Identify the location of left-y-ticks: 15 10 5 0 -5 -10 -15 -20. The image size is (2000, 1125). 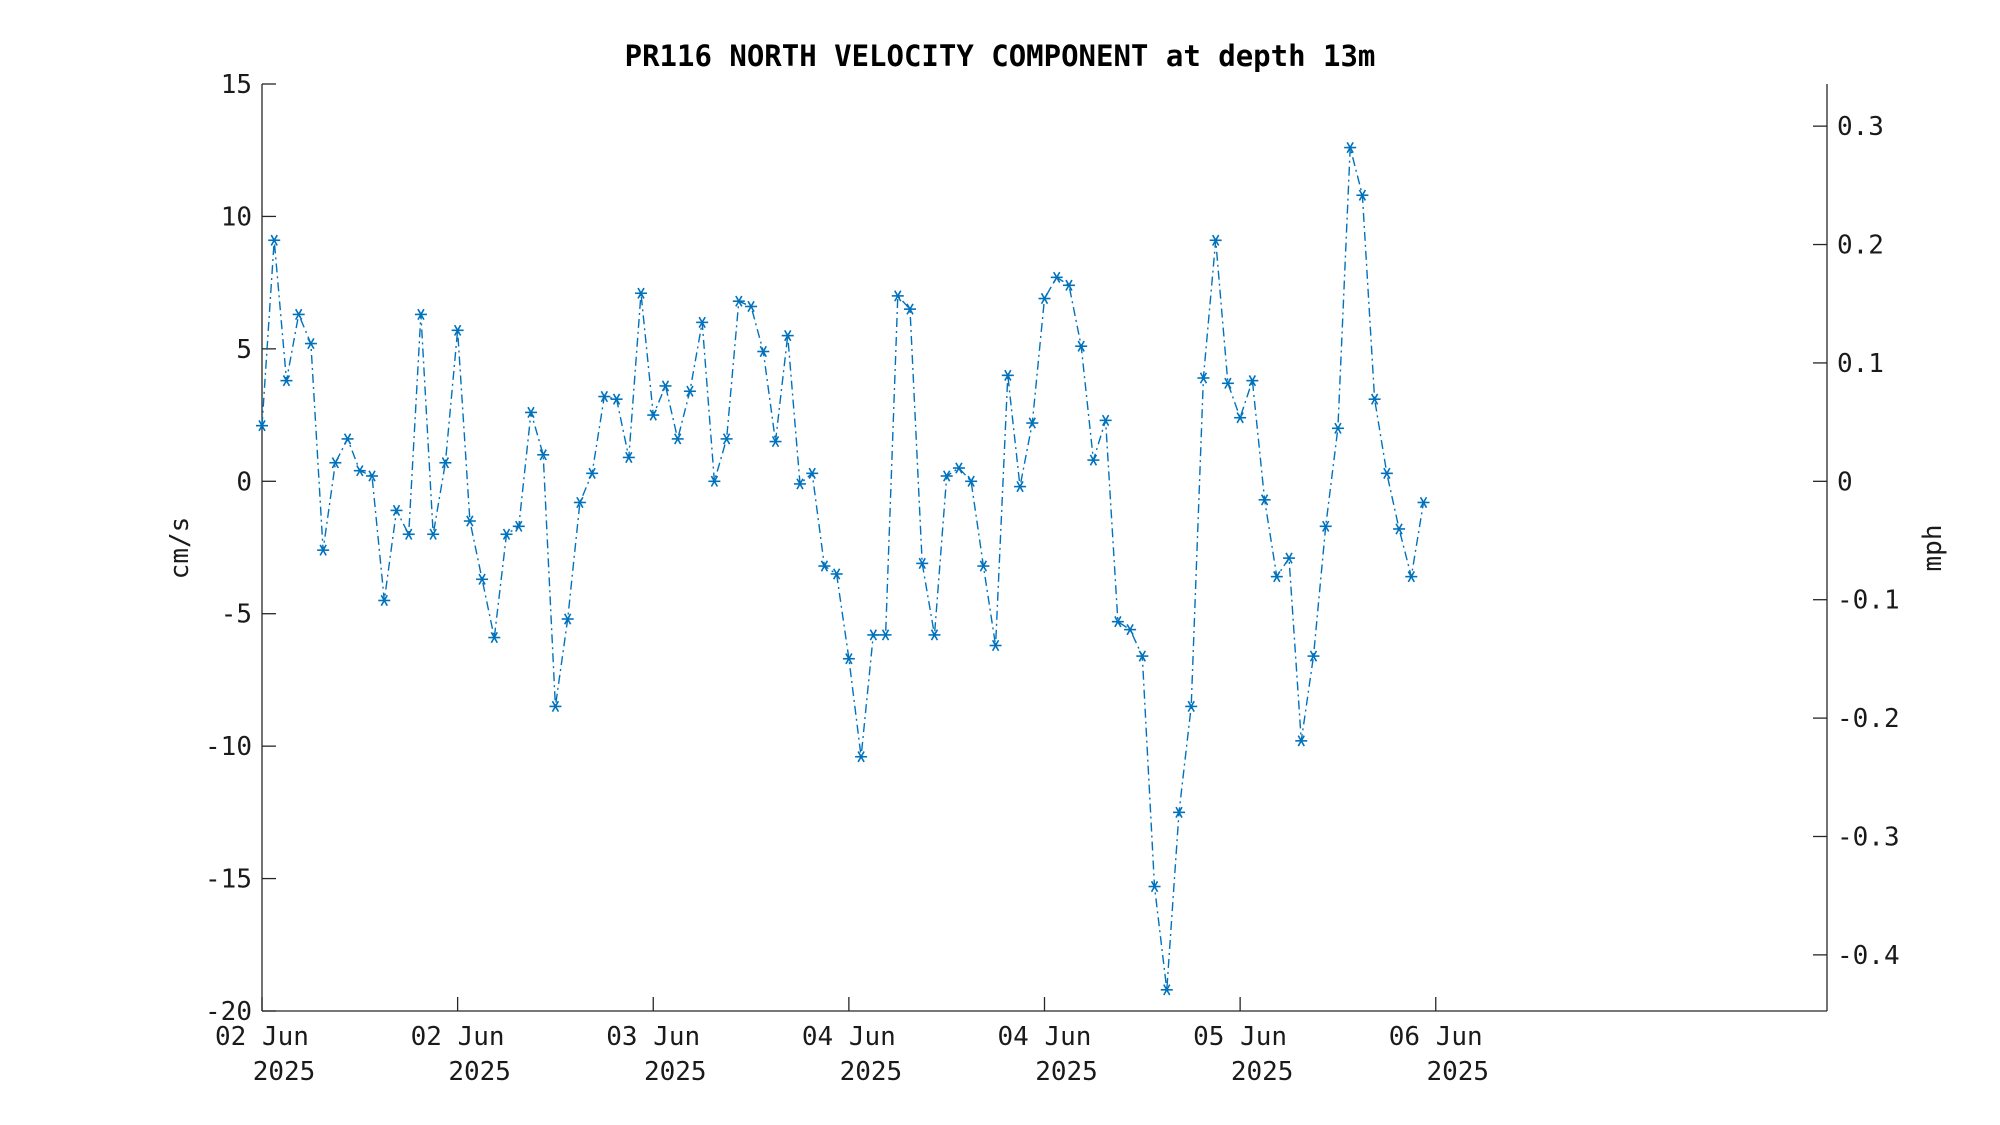
(240, 548).